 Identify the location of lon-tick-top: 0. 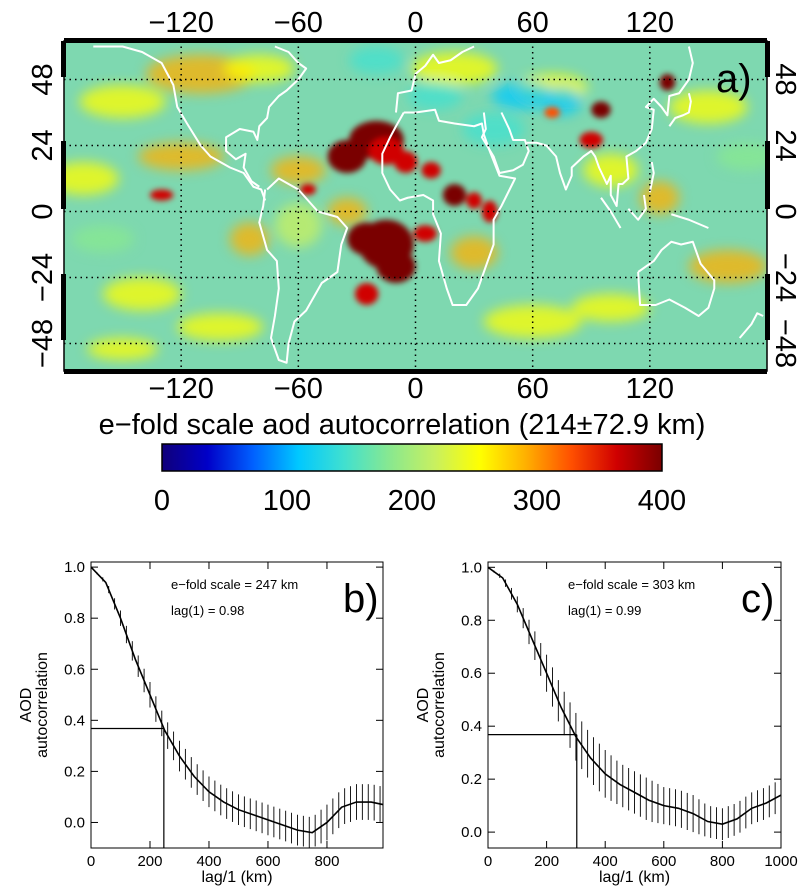
(415, 23).